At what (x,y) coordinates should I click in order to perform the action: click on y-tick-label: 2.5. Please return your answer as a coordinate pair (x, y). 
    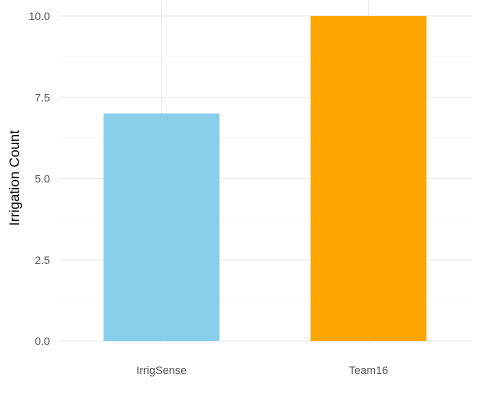
    Looking at the image, I should click on (42, 261).